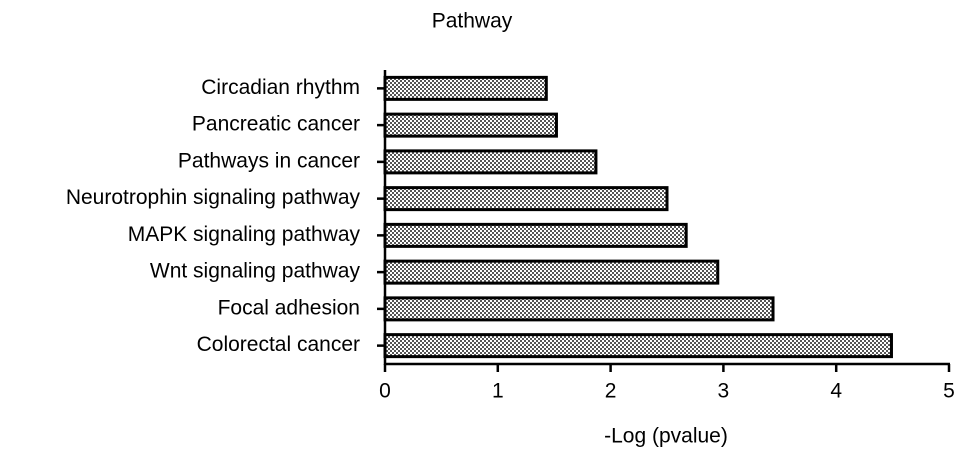 Image resolution: width=970 pixels, height=459 pixels. I want to click on x-axis-label: -Log (pvalue), so click(666, 436).